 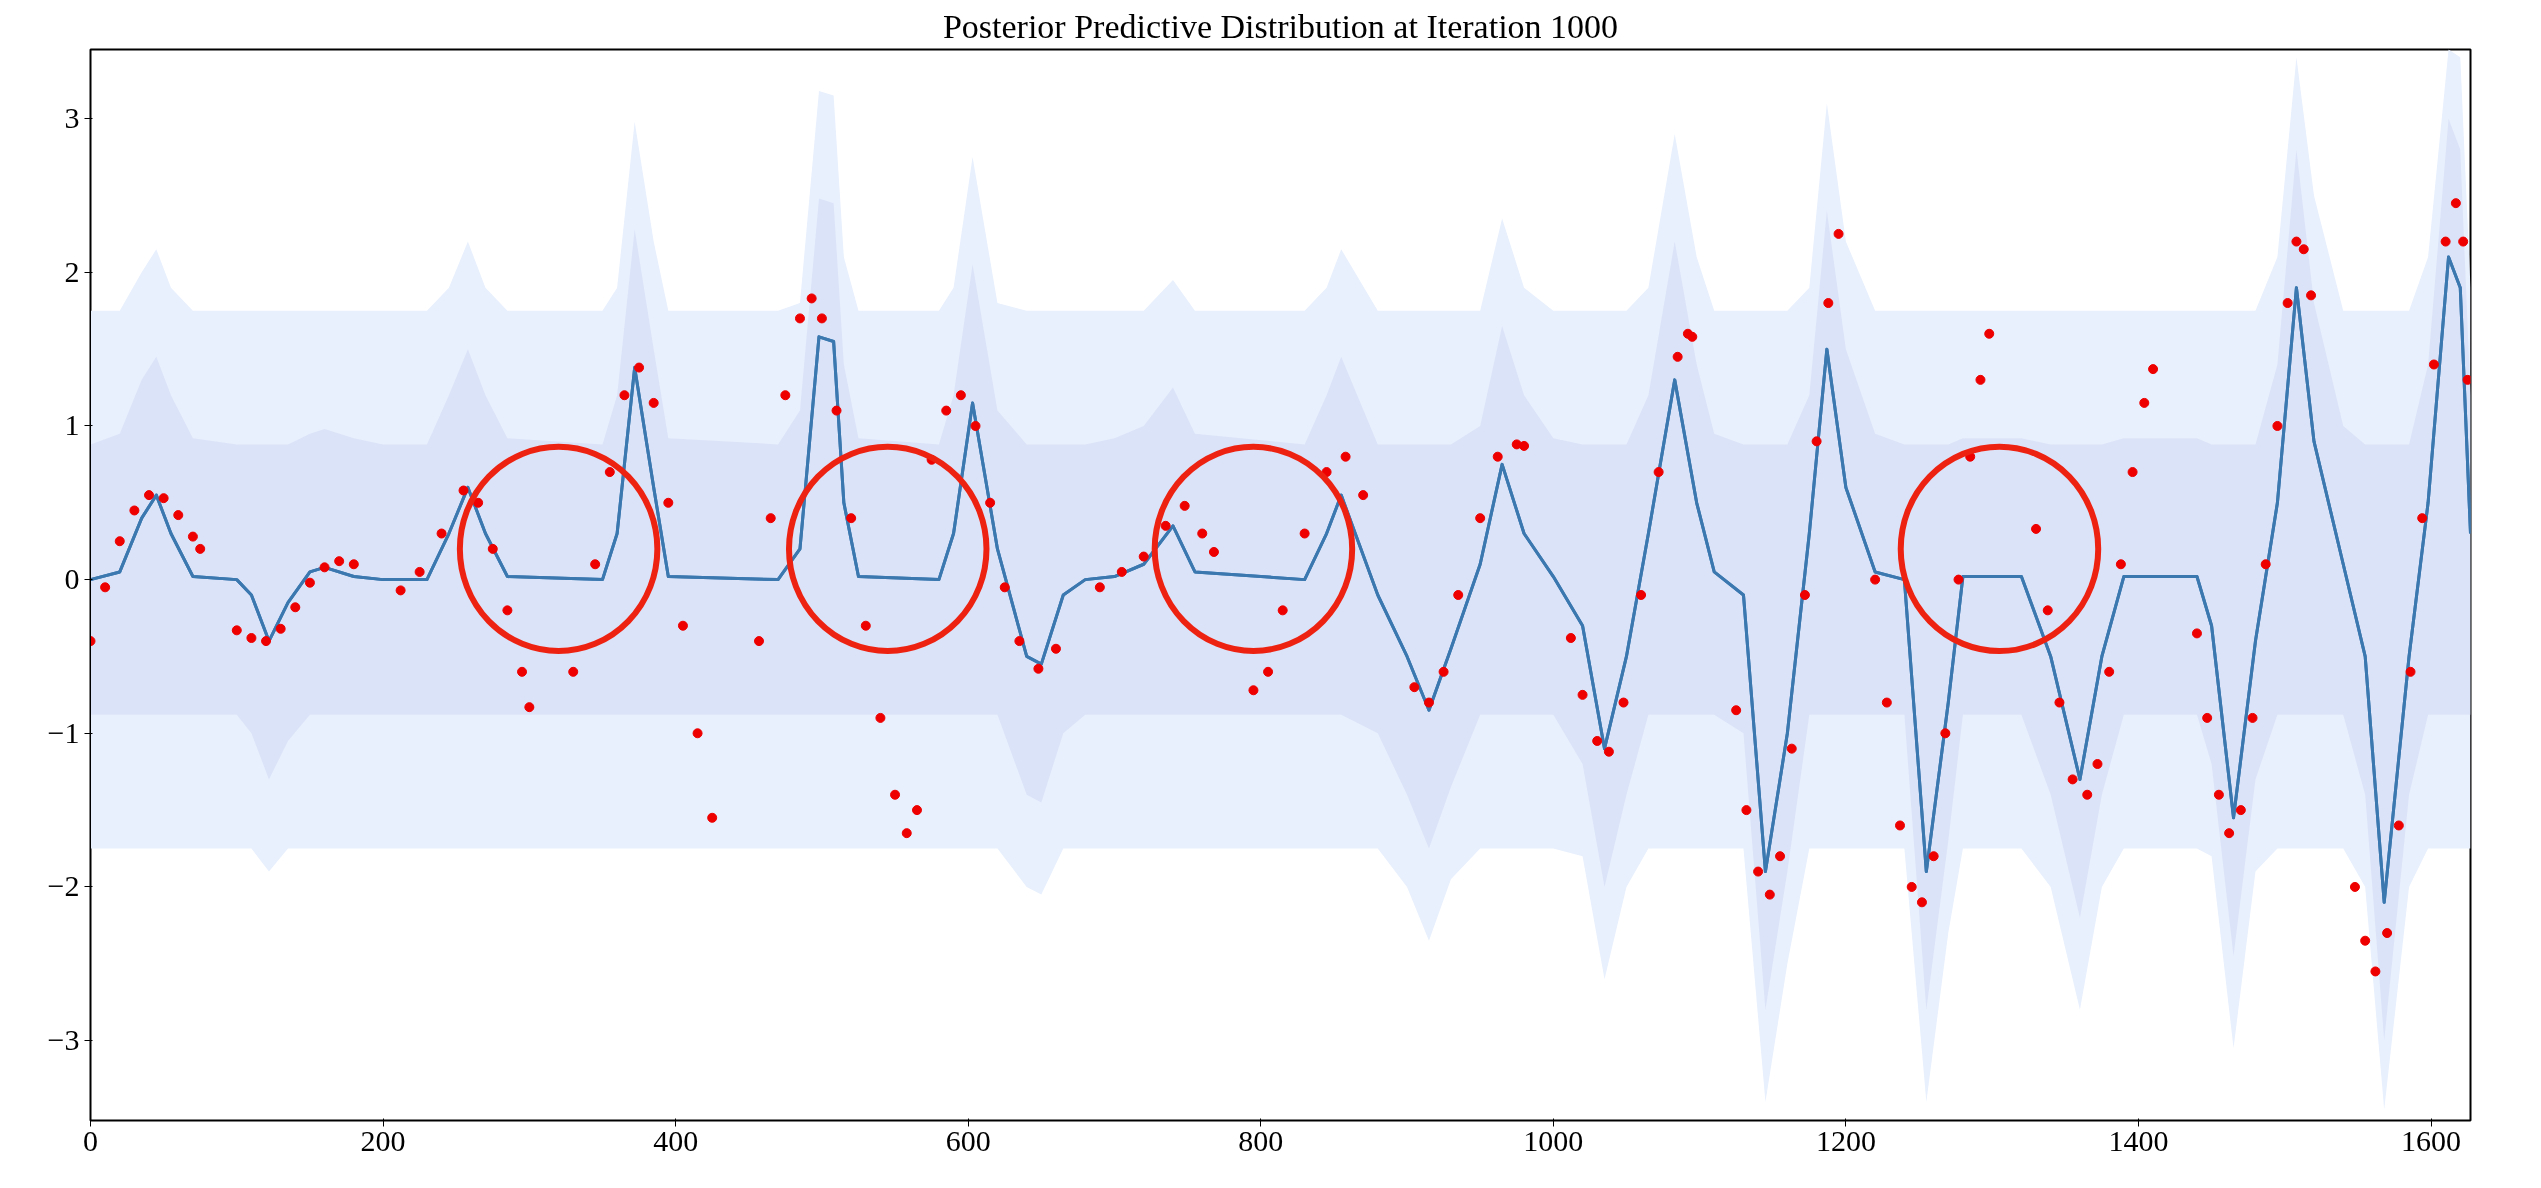 What do you see at coordinates (1845, 1140) in the screenshot?
I see `x-tick-label: 1200` at bounding box center [1845, 1140].